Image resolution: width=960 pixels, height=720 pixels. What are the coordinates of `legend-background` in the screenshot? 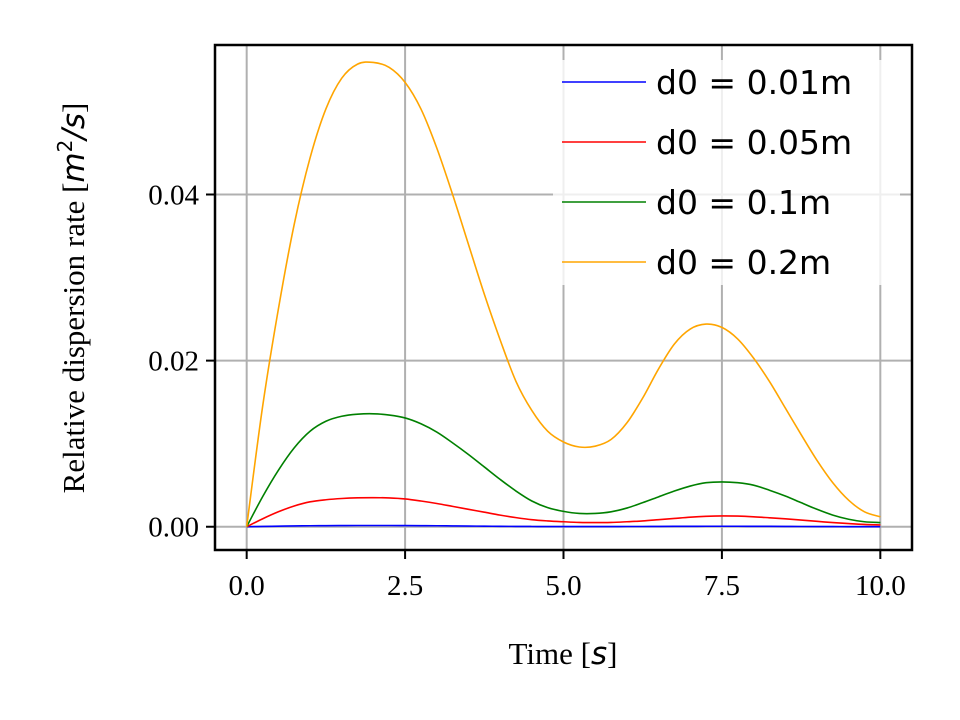 It's located at (726, 172).